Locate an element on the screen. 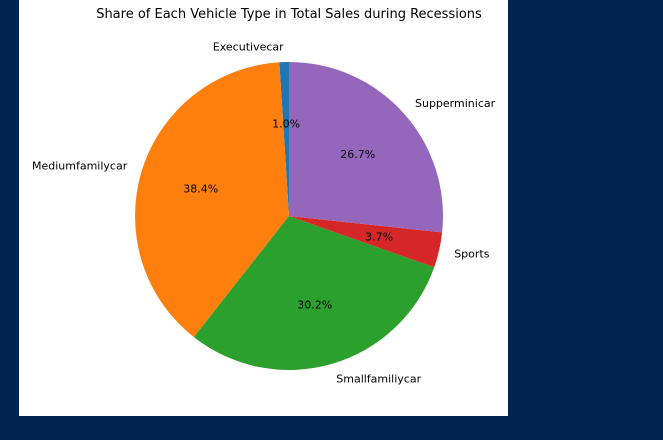  slice-label-supperminicar: Supperminicar is located at coordinates (455, 103).